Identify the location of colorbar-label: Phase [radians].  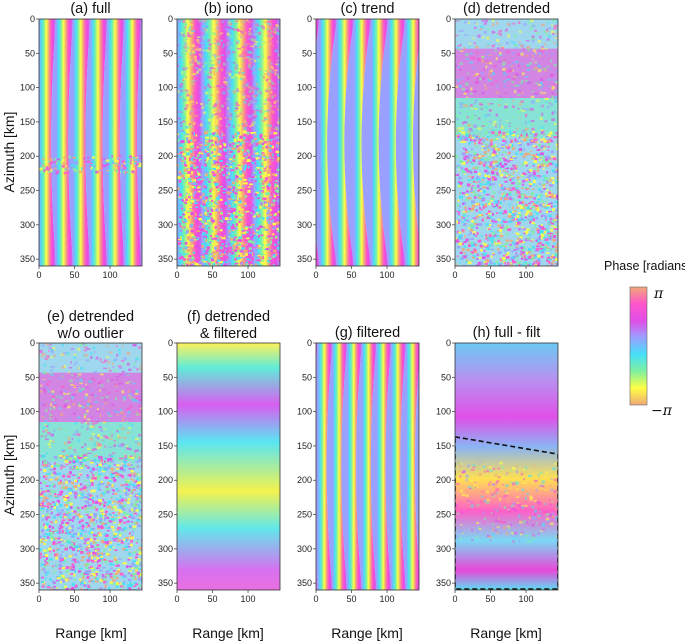
(644, 266).